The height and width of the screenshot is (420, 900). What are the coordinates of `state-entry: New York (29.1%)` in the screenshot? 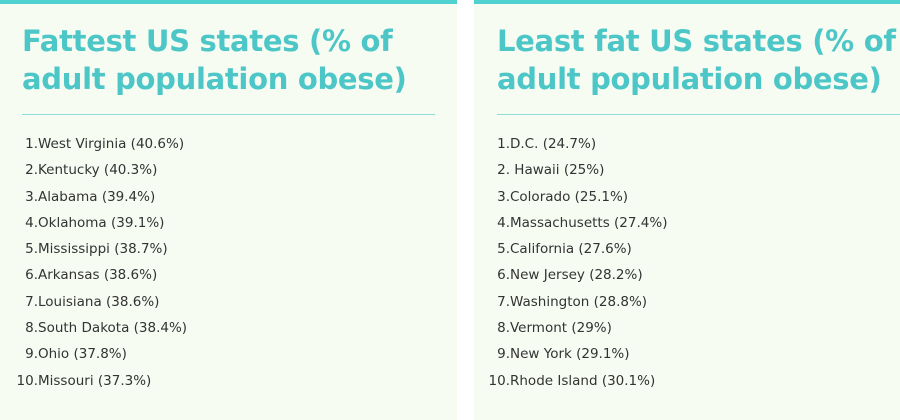 It's located at (570, 354).